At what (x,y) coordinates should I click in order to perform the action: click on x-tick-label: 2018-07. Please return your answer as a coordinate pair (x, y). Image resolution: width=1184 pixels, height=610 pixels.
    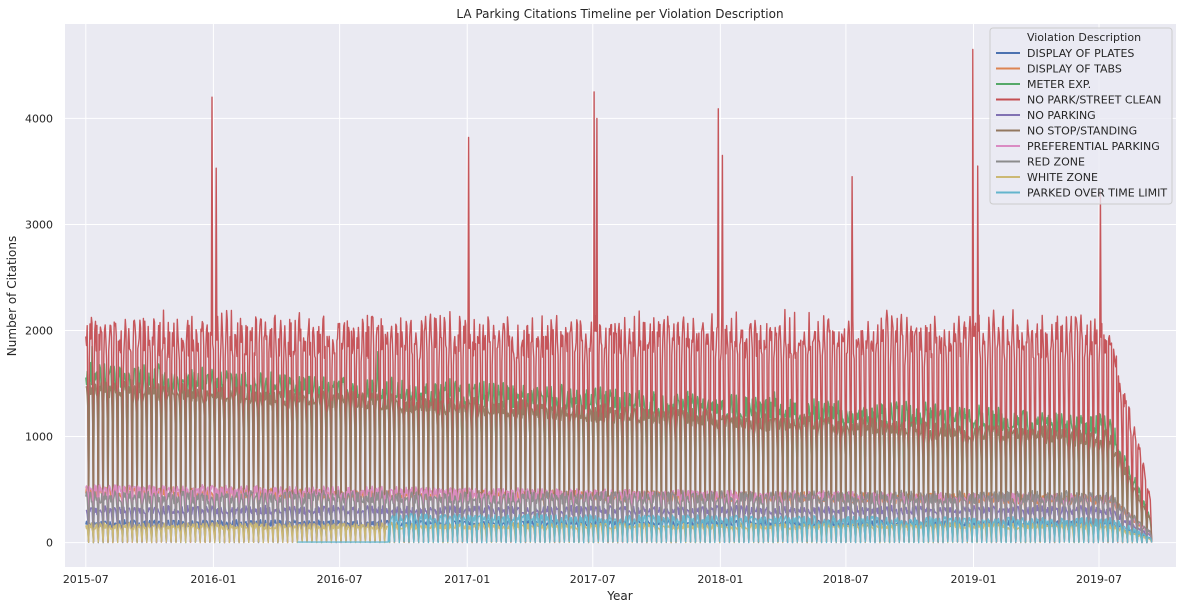
    Looking at the image, I should click on (846, 579).